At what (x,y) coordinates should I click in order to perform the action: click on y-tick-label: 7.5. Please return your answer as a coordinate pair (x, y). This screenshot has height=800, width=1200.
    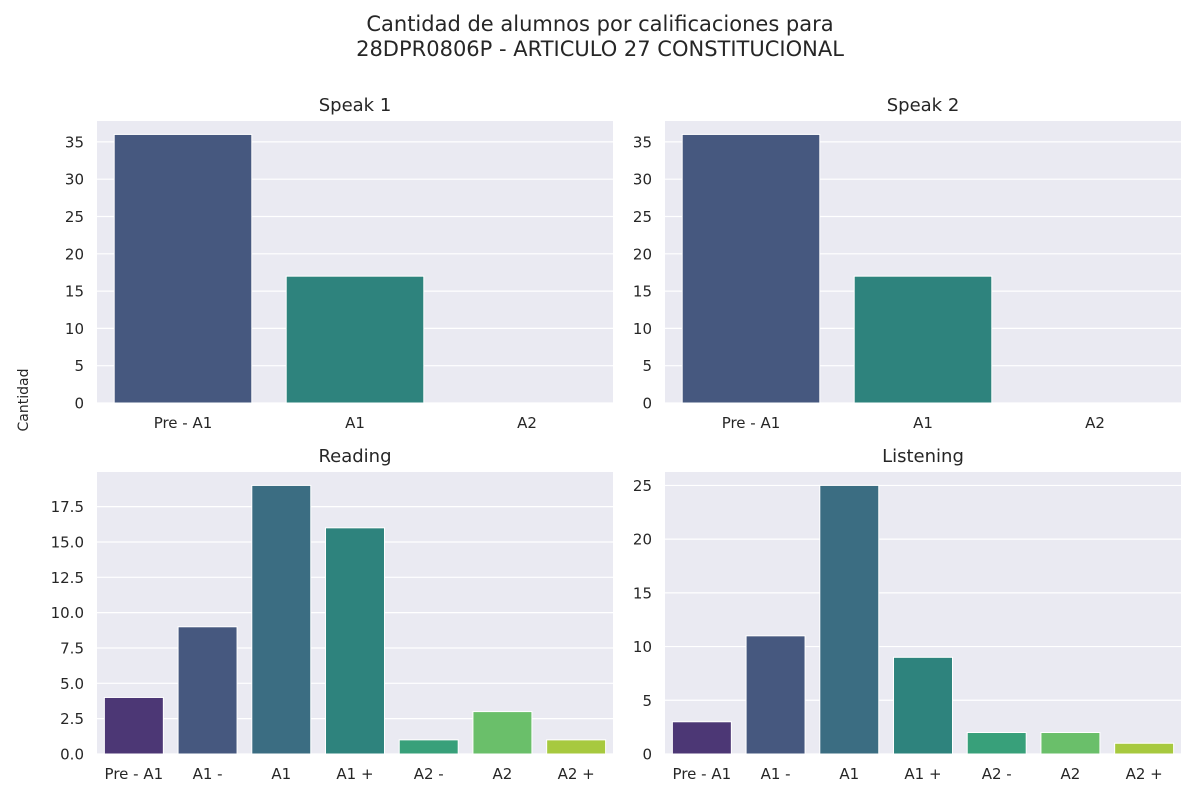
    Looking at the image, I should click on (72, 648).